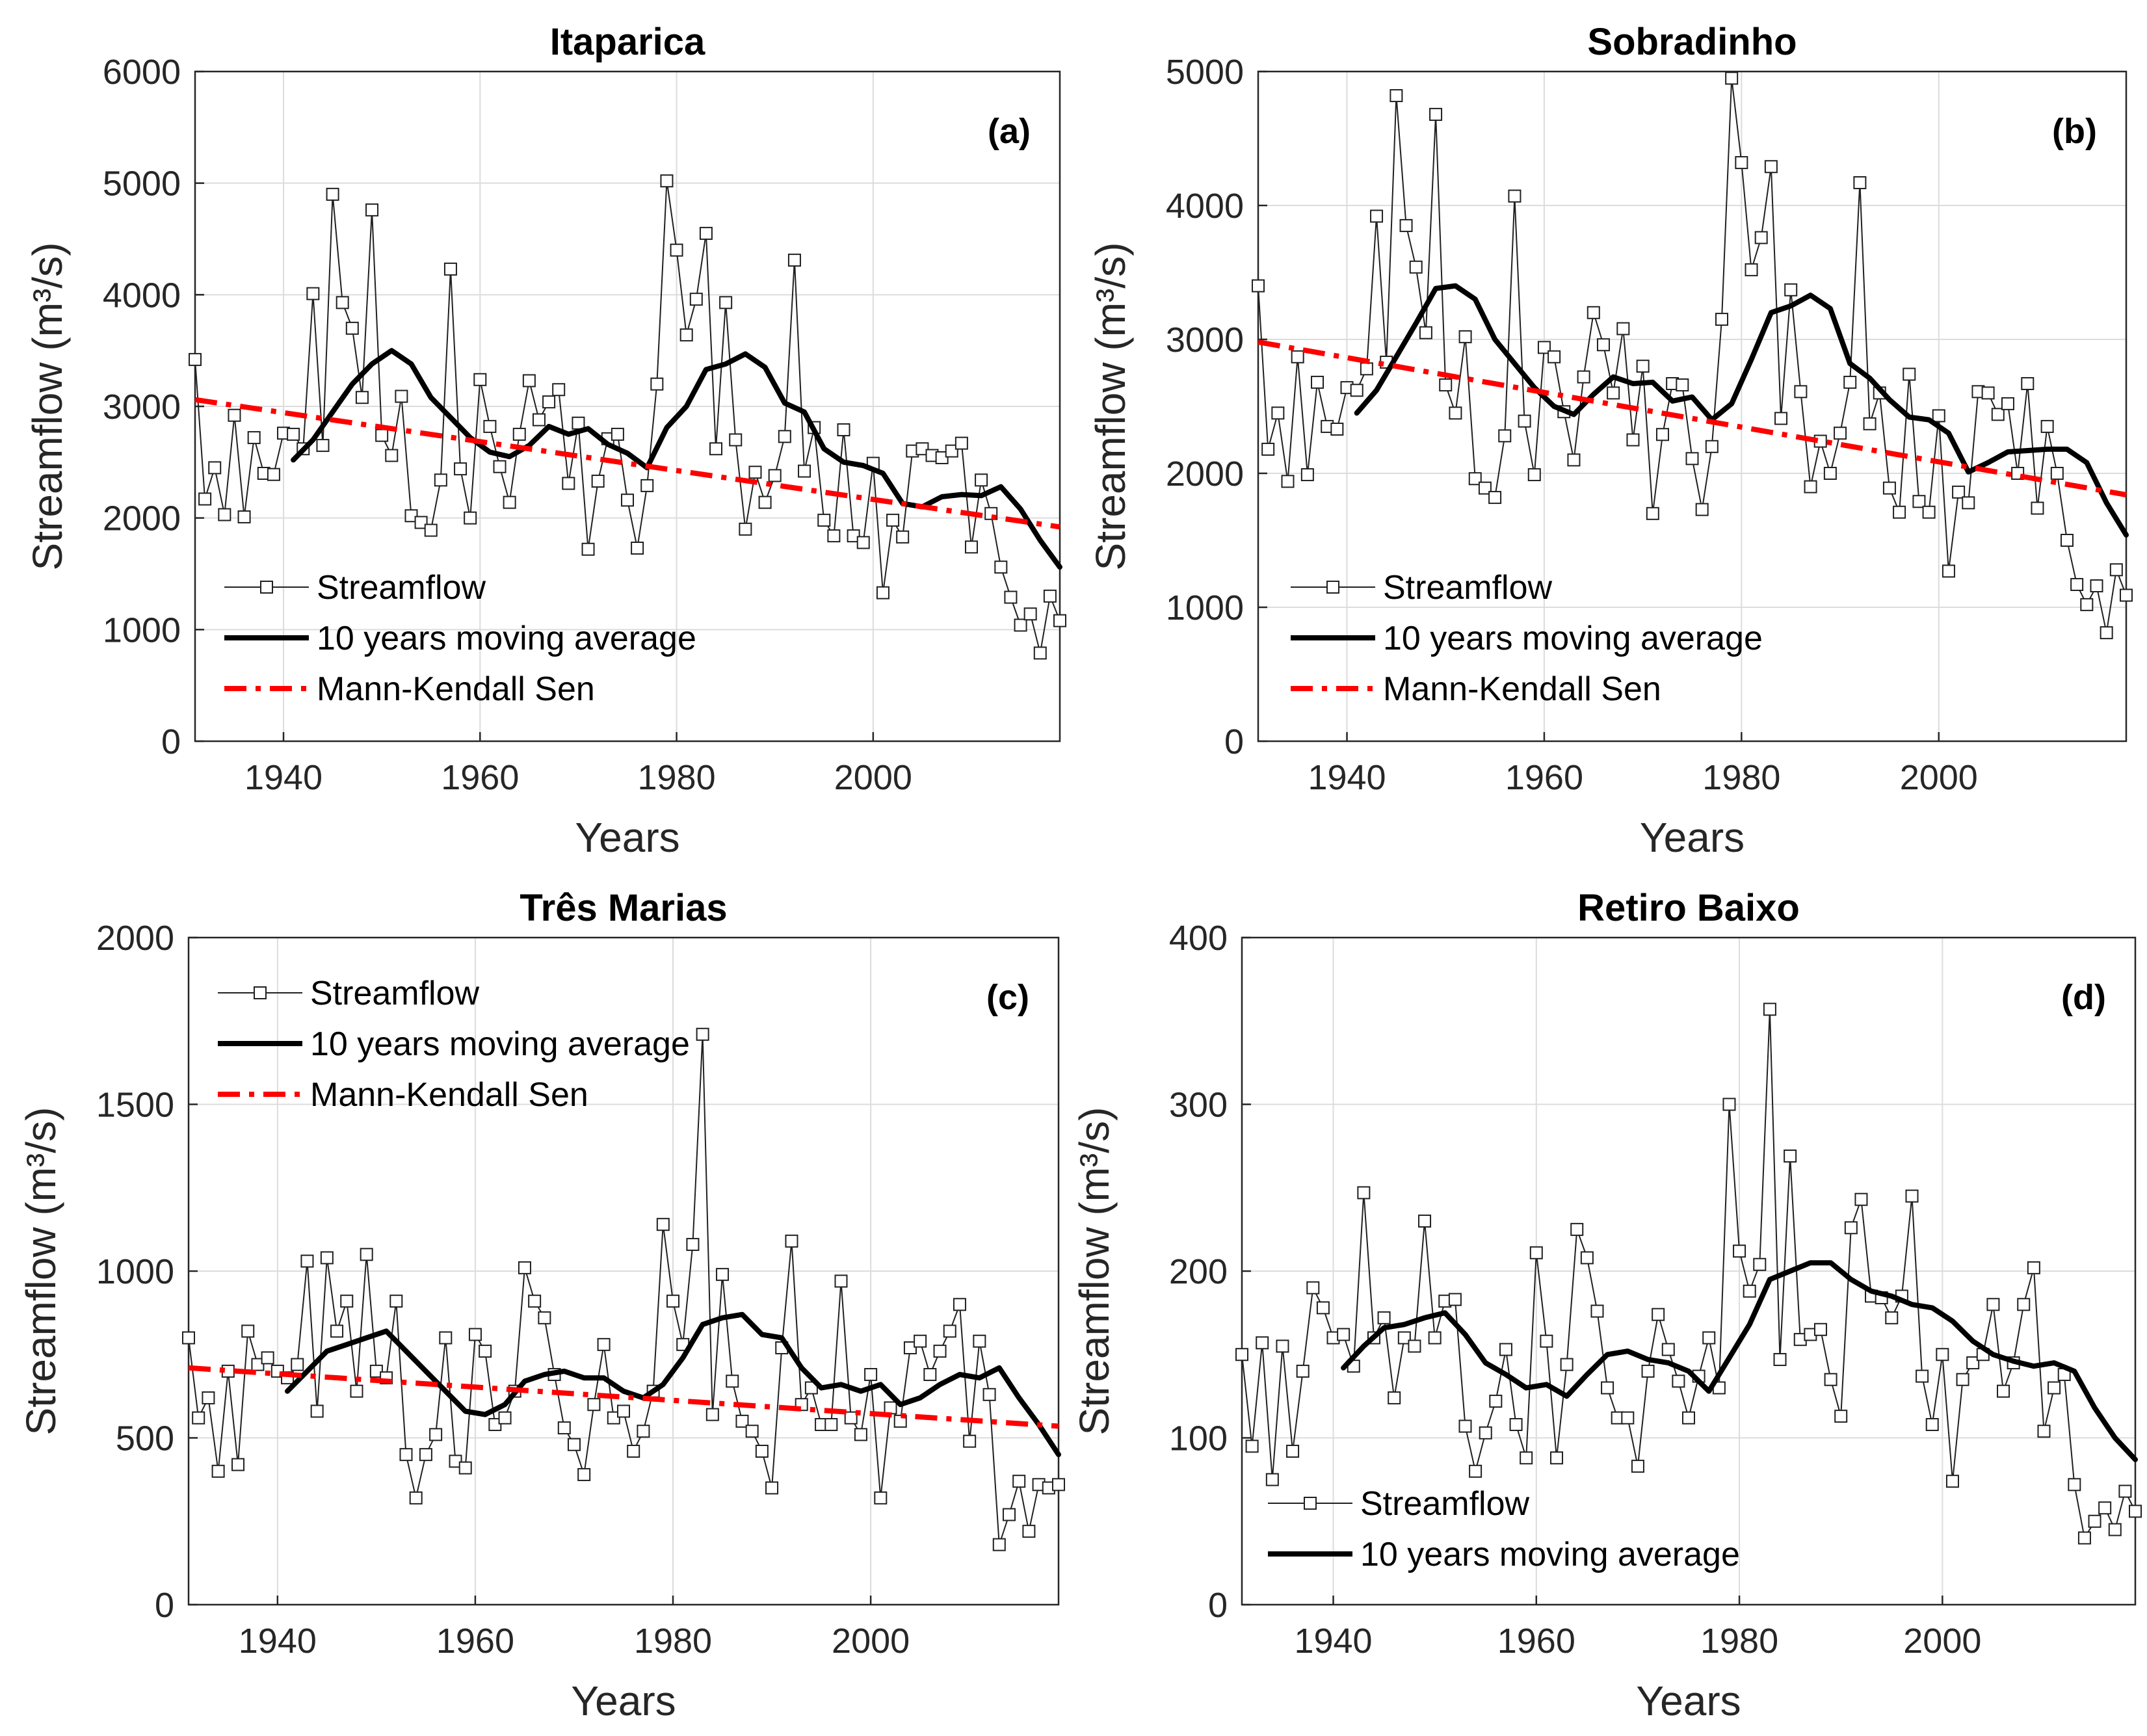 This screenshot has height=1736, width=2147. I want to click on chart-title: Três Marias, so click(623, 908).